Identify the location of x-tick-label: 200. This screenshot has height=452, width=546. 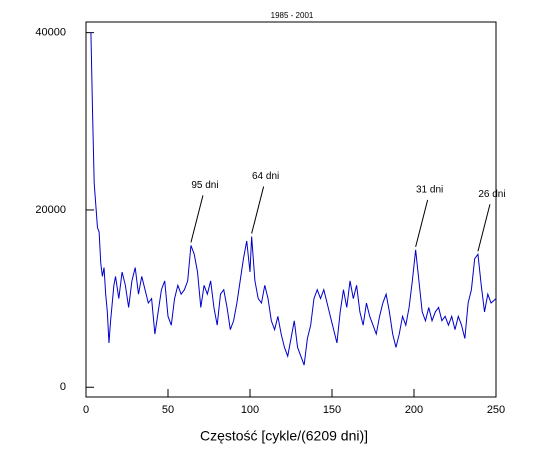
(414, 410).